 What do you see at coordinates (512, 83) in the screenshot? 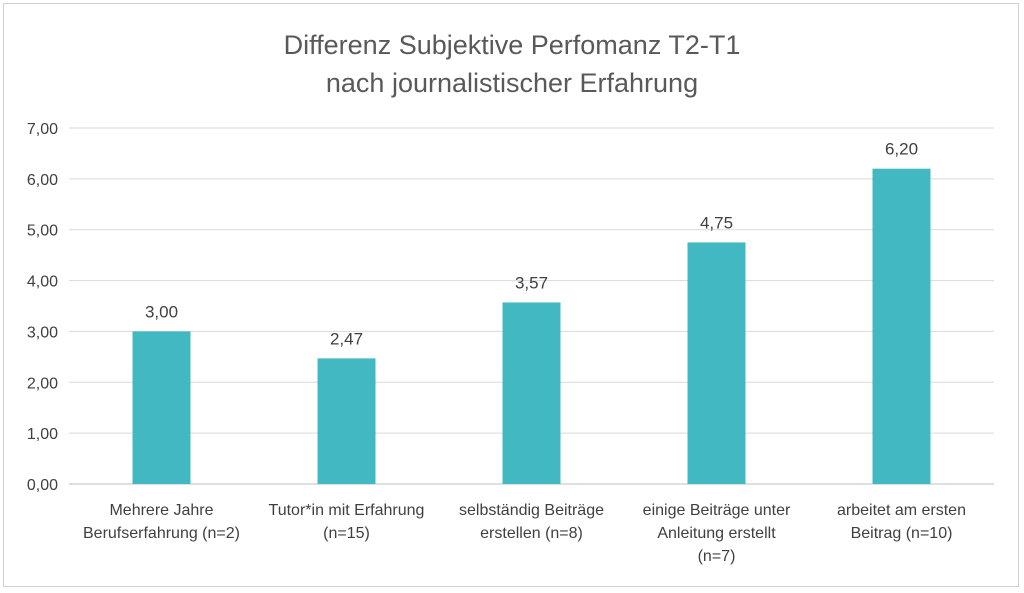
I see `chart-title-line-2: nach journalistischer Erfahrung` at bounding box center [512, 83].